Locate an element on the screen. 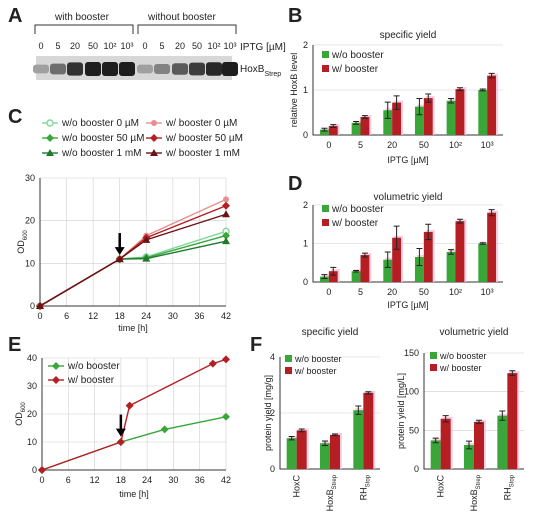 The width and height of the screenshot is (550, 528). arrow-head is located at coordinates (120, 432).